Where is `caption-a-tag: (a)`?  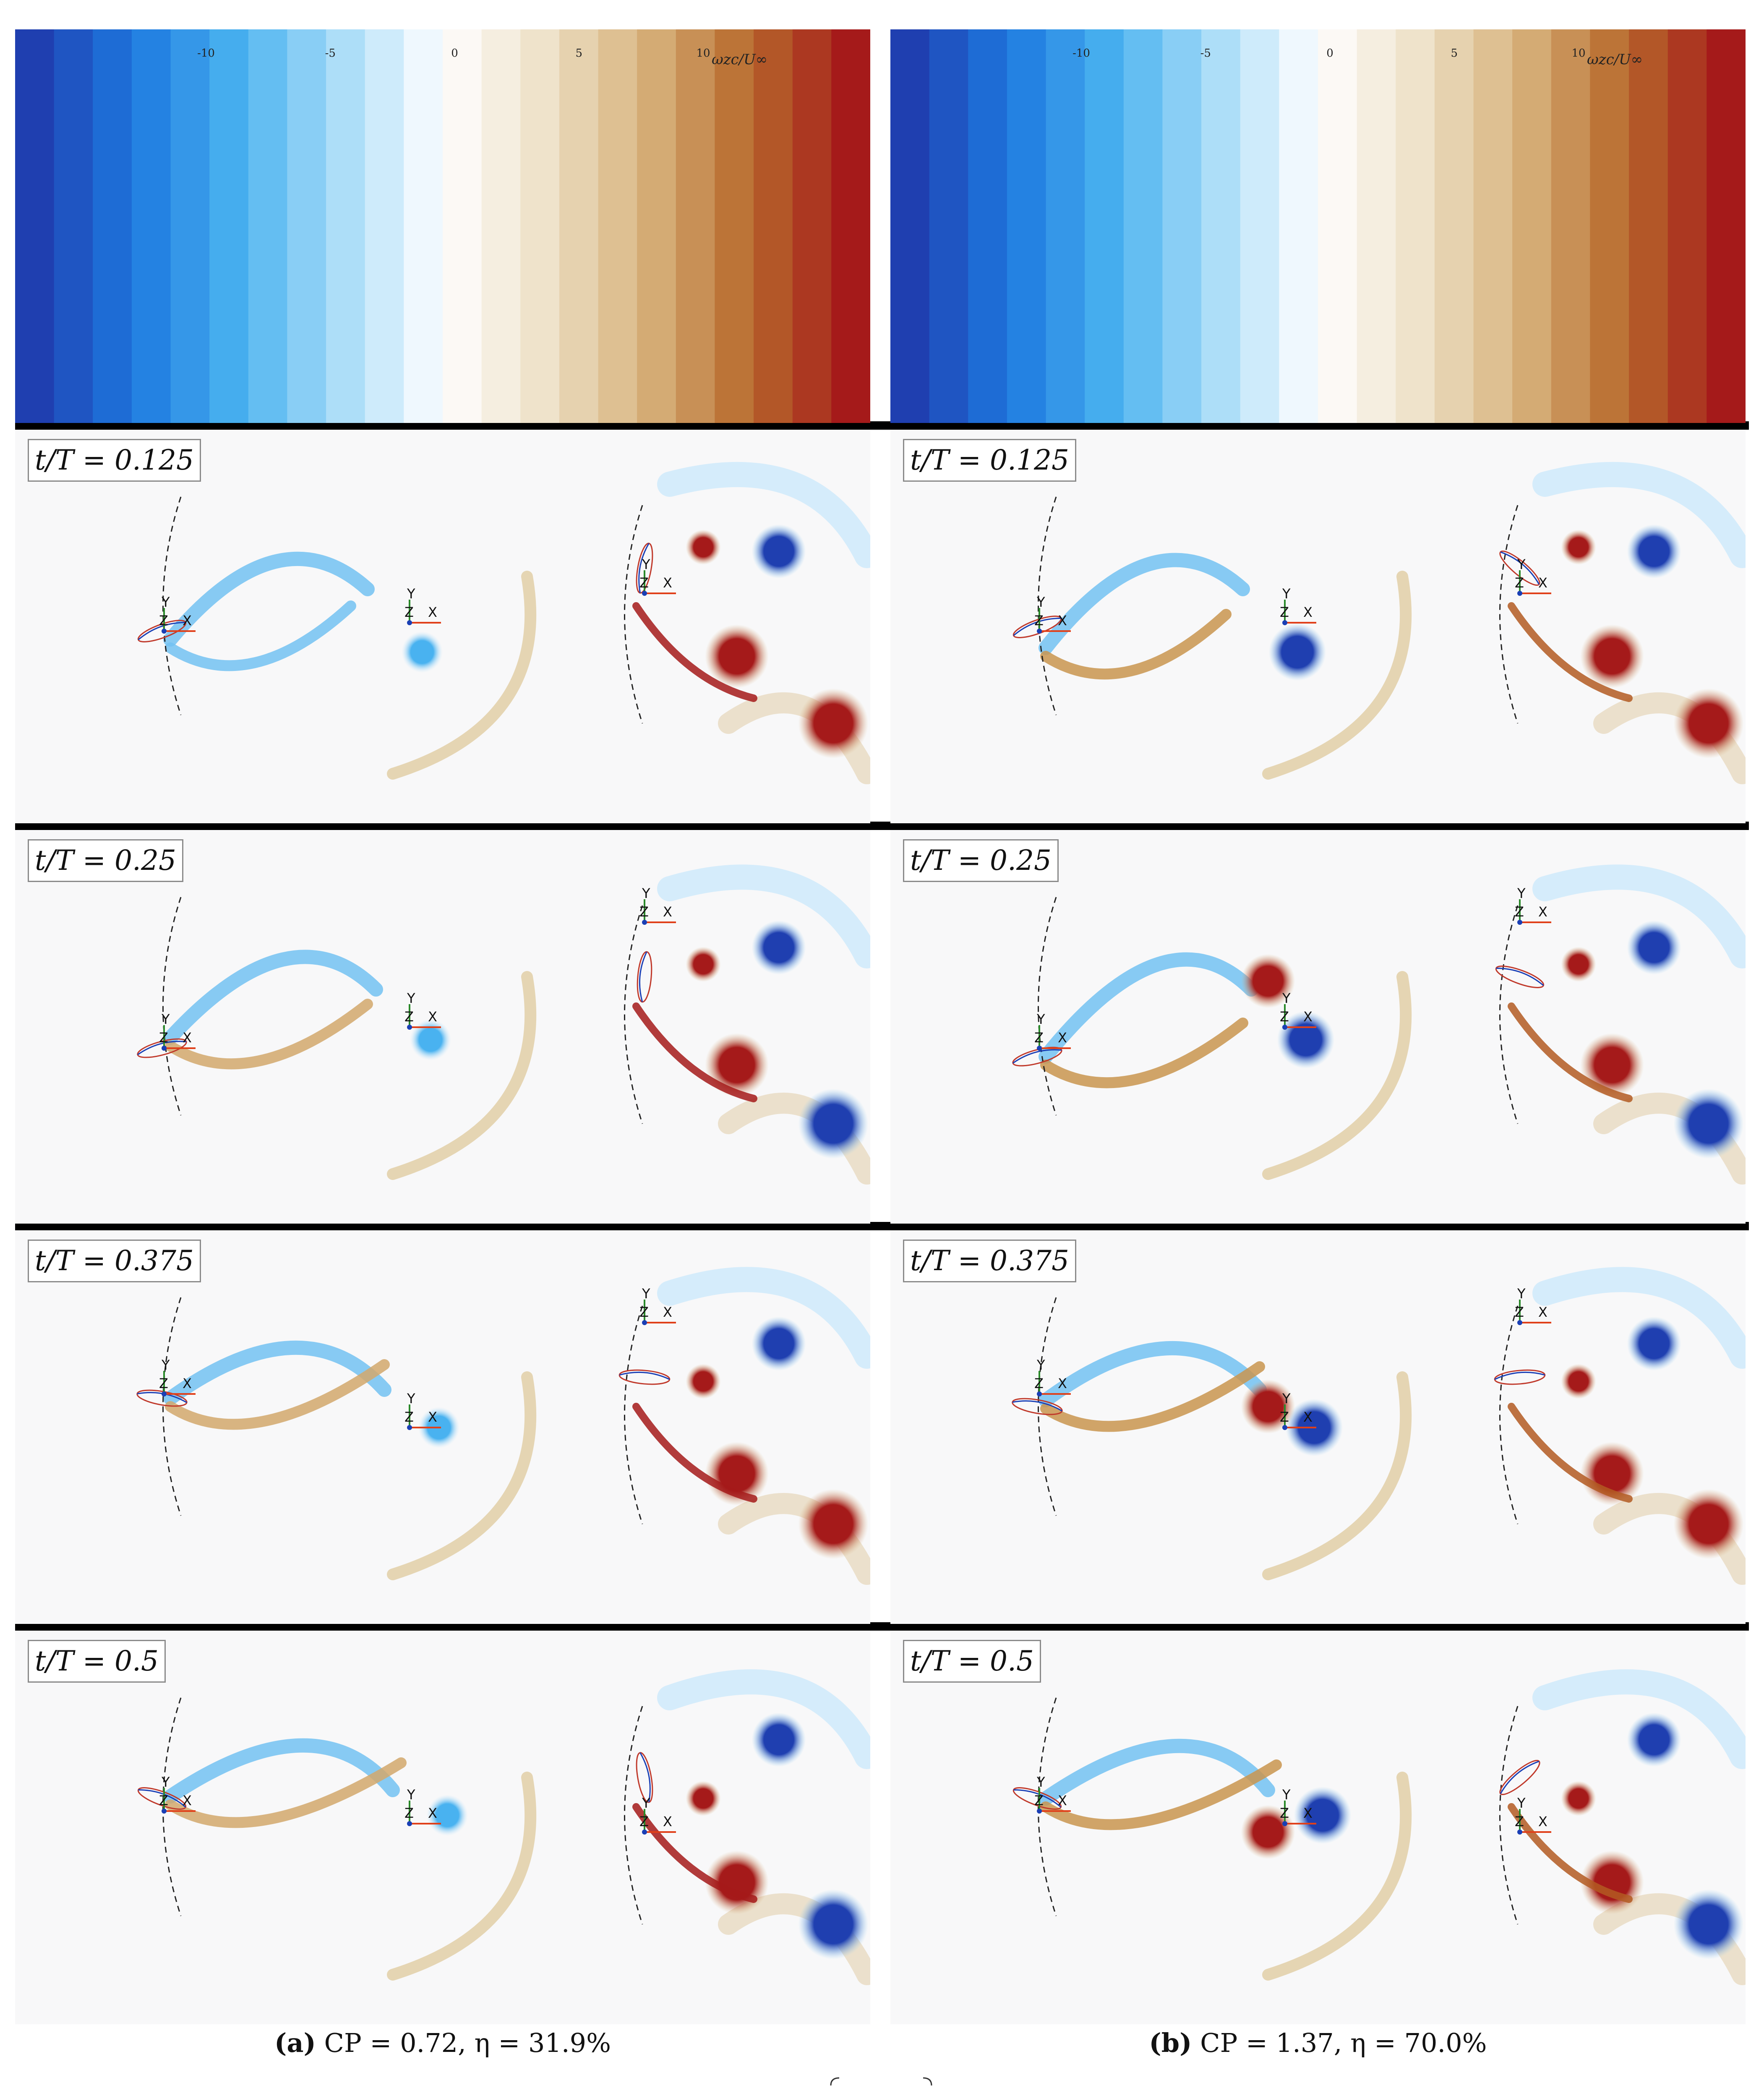 caption-a-tag: (a) is located at coordinates (295, 2043).